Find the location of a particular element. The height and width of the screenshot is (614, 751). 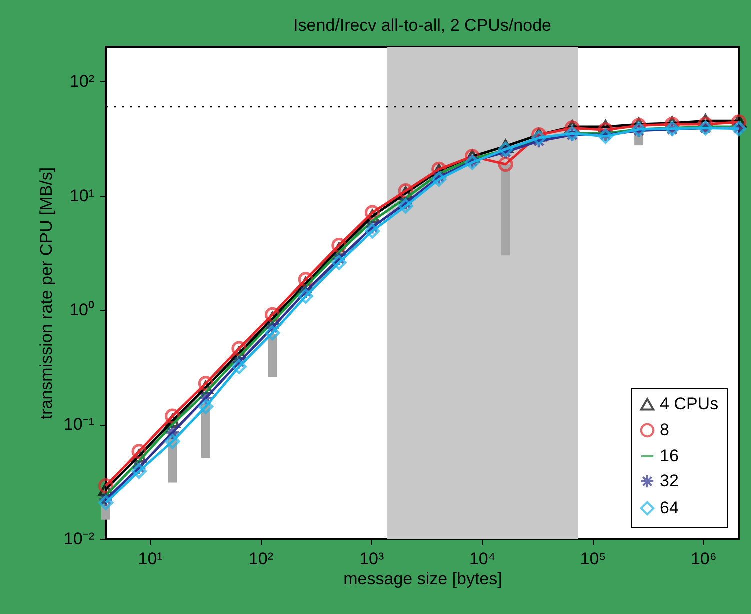

x-tick-label: 10⁴ is located at coordinates (482, 559).